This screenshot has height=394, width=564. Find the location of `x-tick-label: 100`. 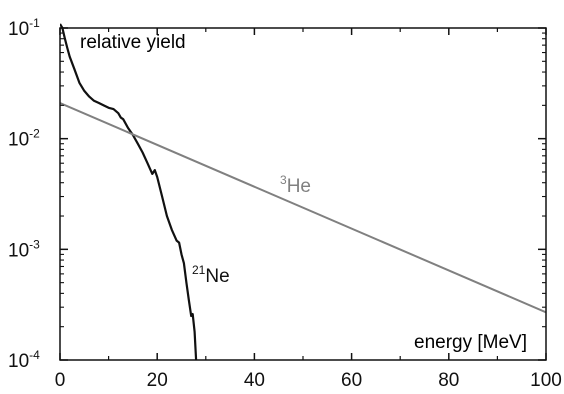

x-tick-label: 100 is located at coordinates (546, 380).